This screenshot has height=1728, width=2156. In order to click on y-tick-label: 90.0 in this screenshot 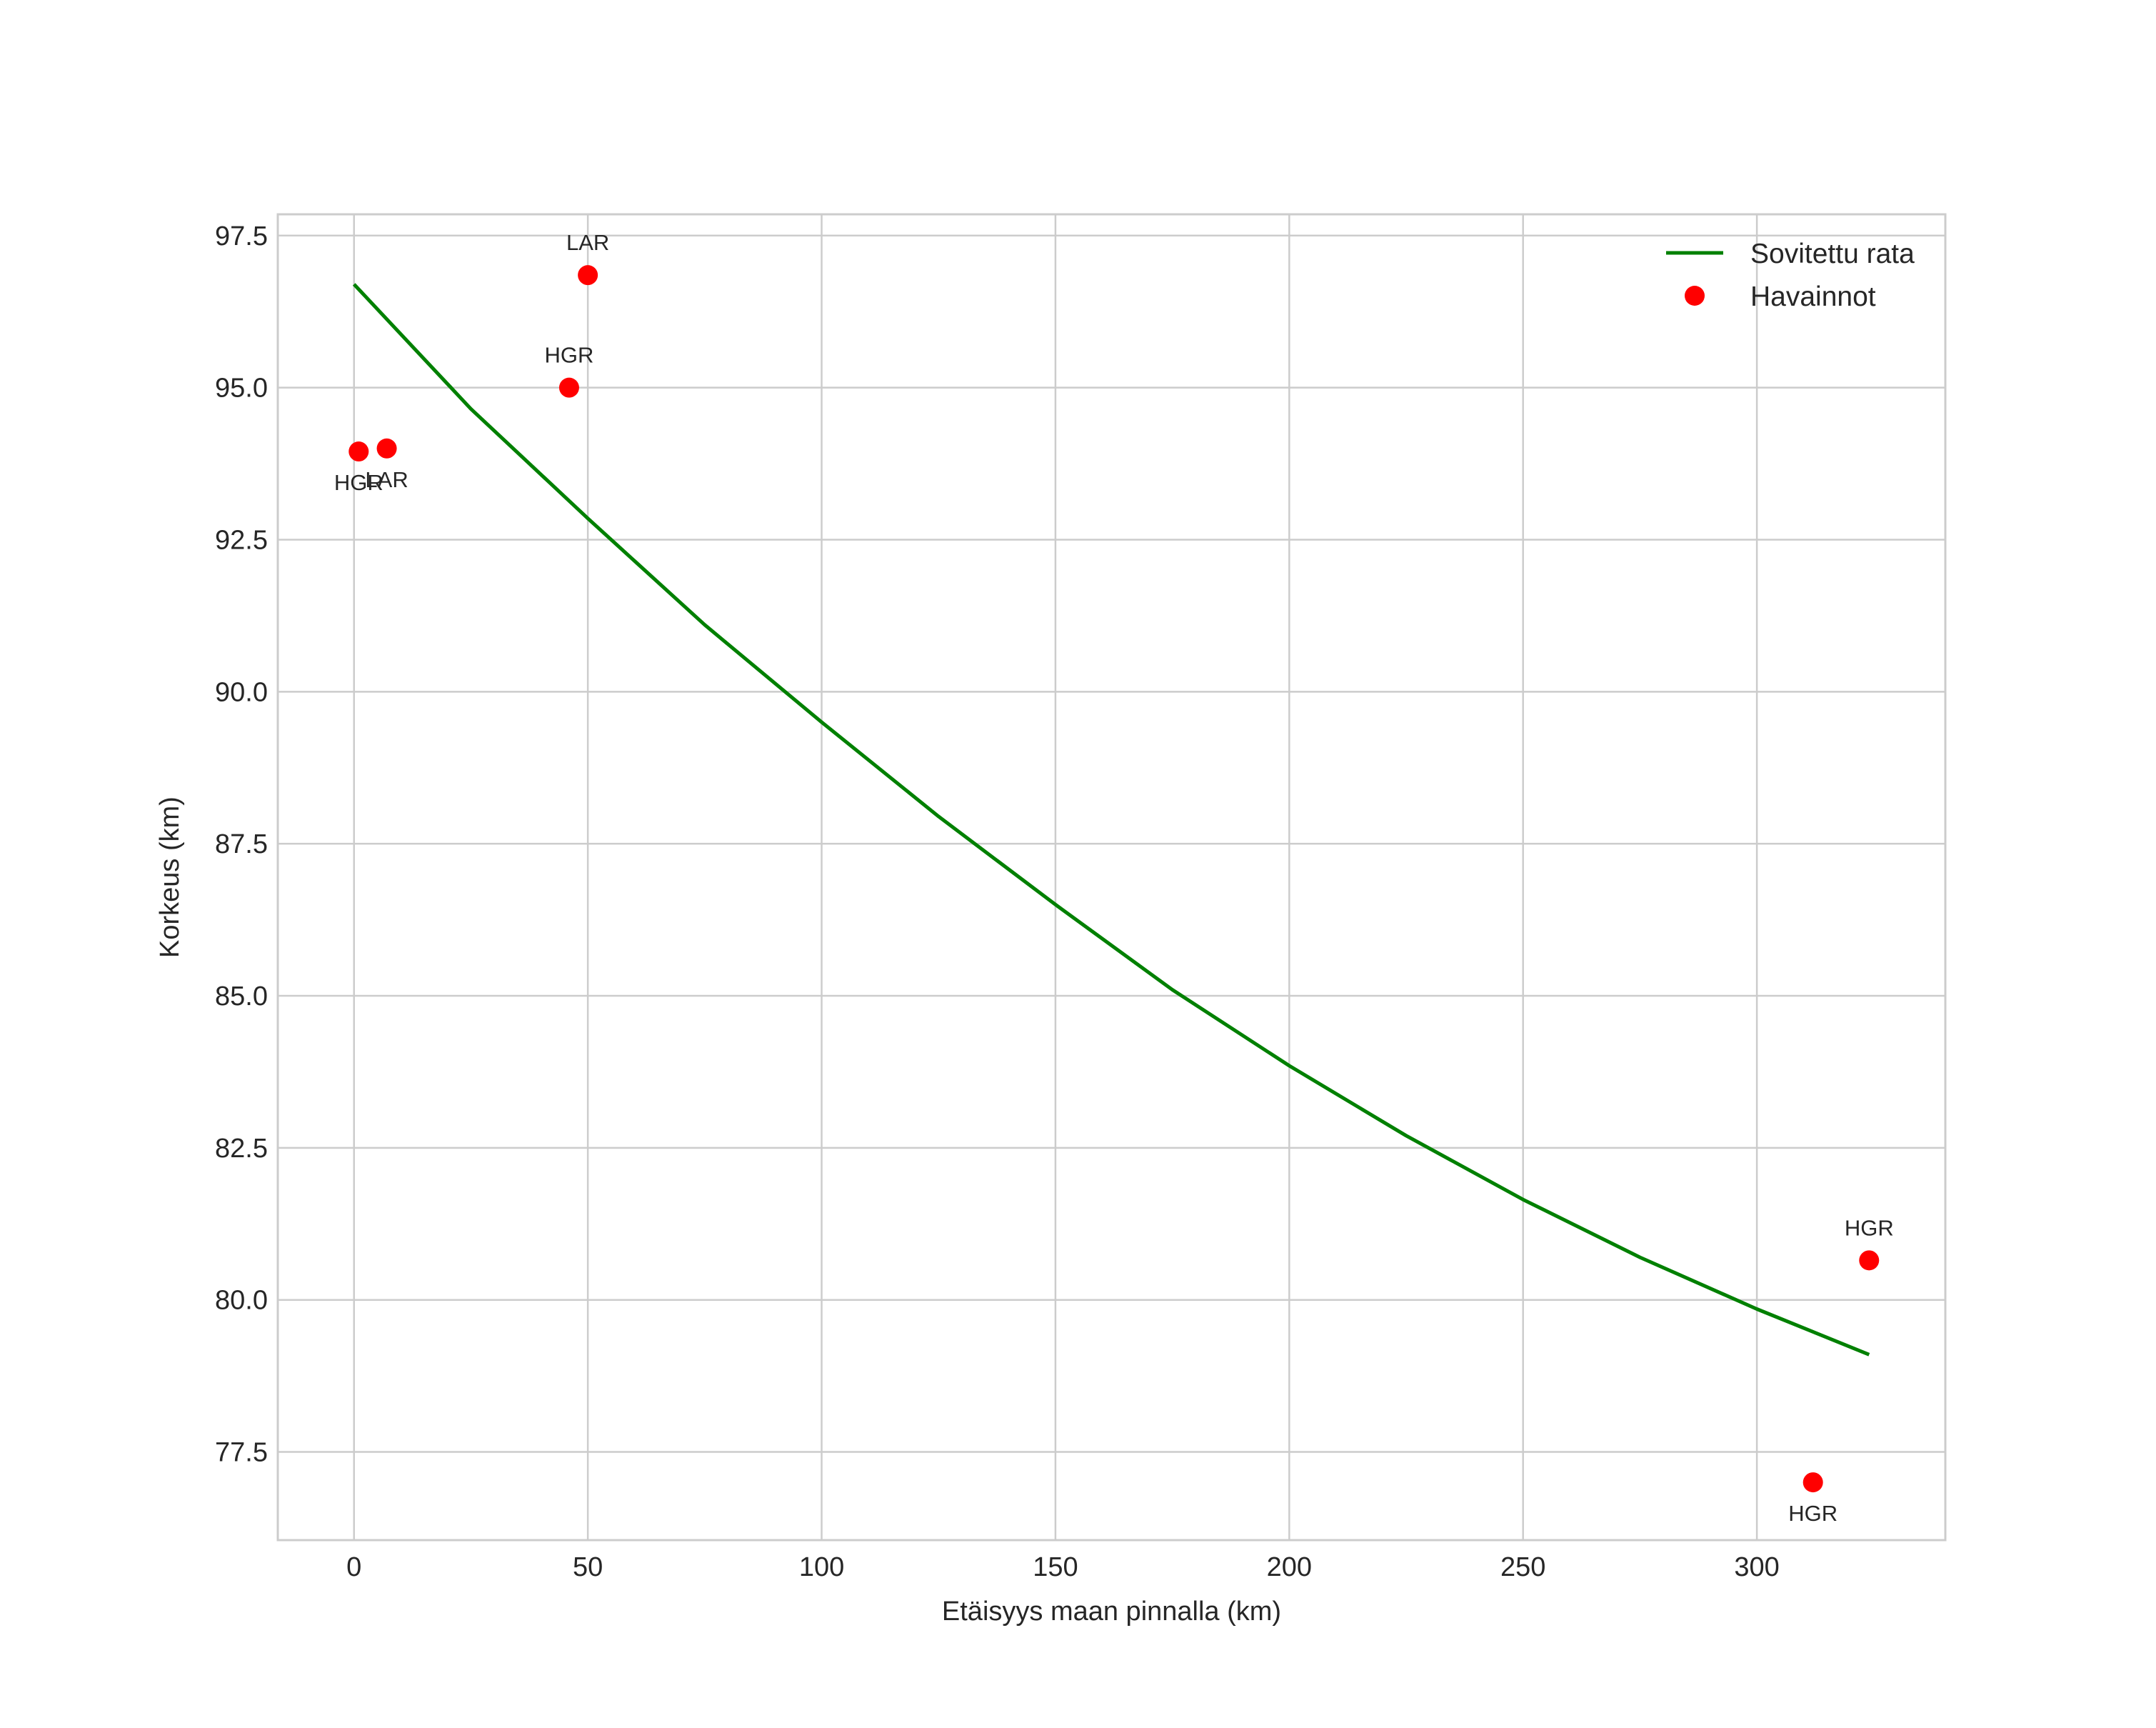, I will do `click(242, 692)`.